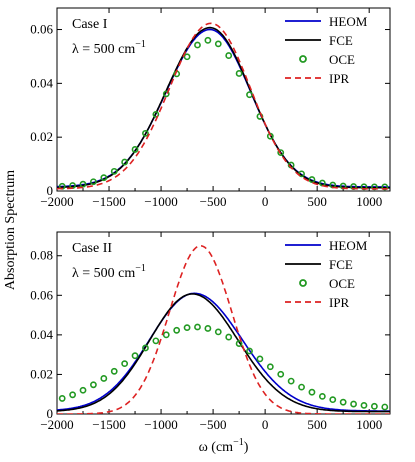 The image size is (415, 462). What do you see at coordinates (90, 24) in the screenshot?
I see `case-label: Case I` at bounding box center [90, 24].